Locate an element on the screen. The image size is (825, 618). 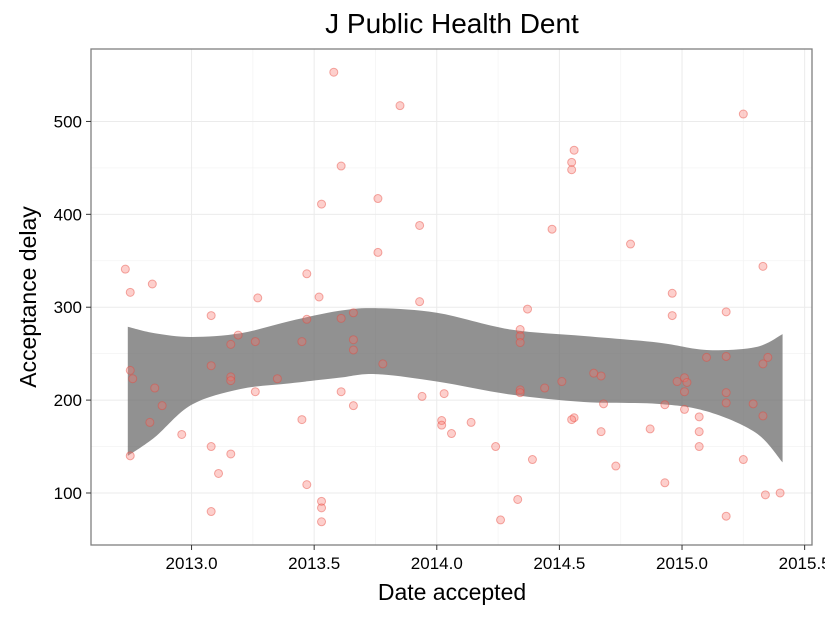
x-tick-label: 2014.5 is located at coordinates (559, 563).